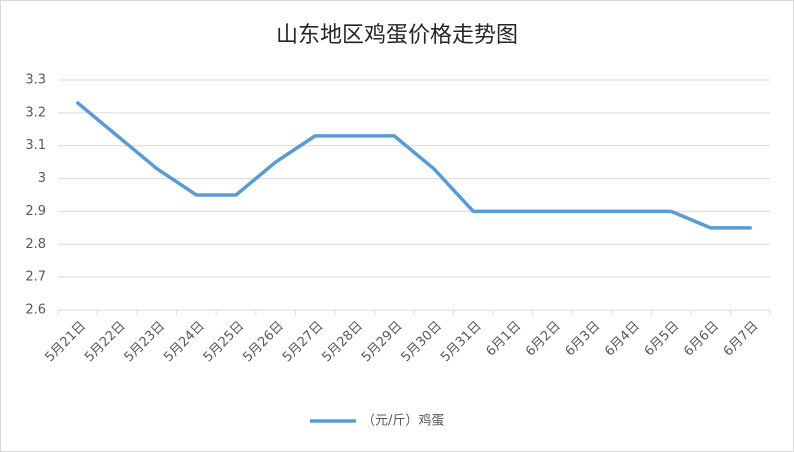  I want to click on y-tick-label: 2.6, so click(35, 310).